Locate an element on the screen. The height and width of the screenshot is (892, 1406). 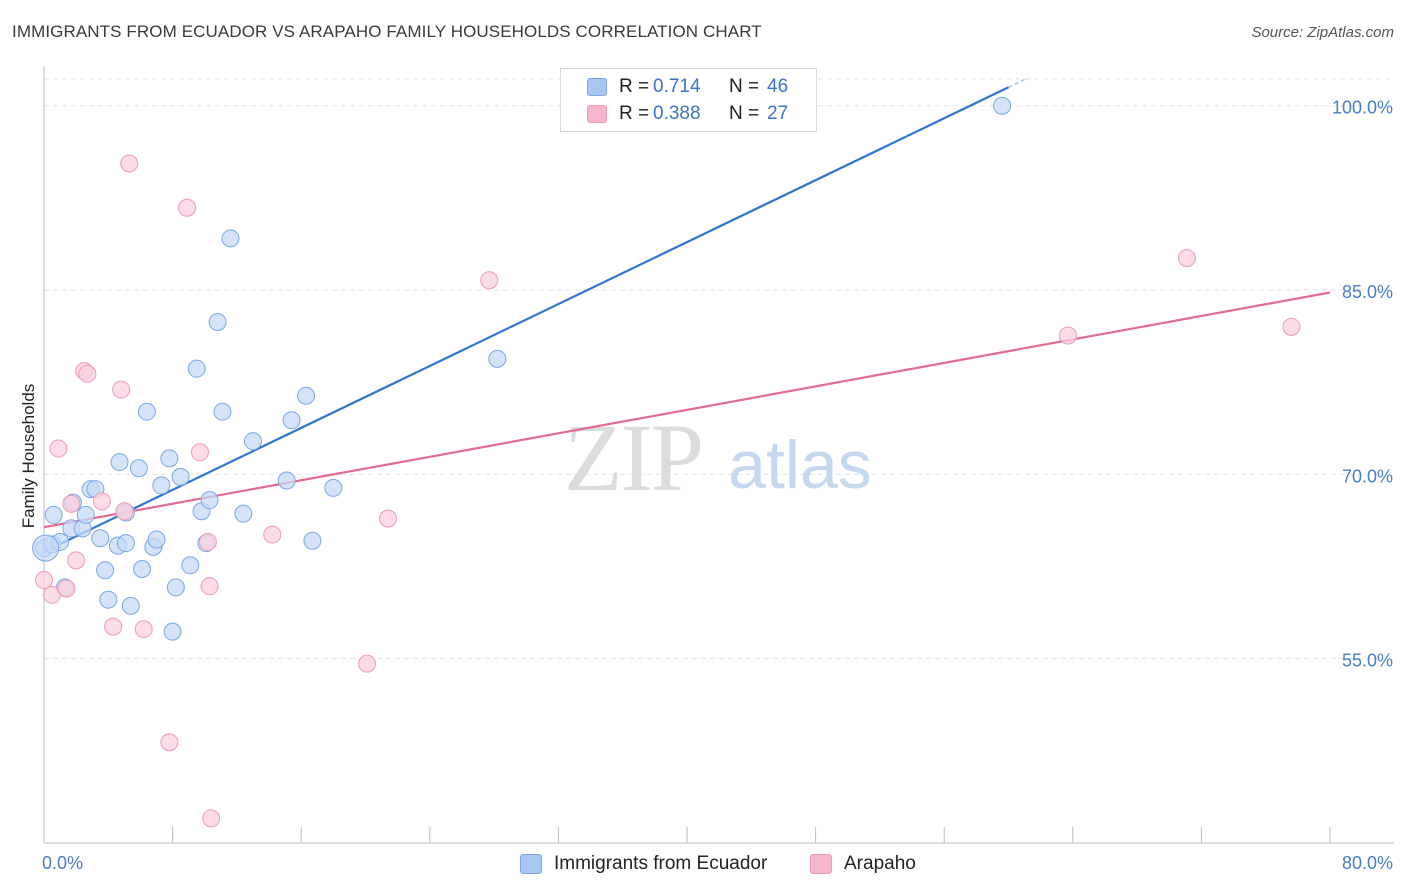
y-tick-label: 85.0% is located at coordinates (1367, 292).